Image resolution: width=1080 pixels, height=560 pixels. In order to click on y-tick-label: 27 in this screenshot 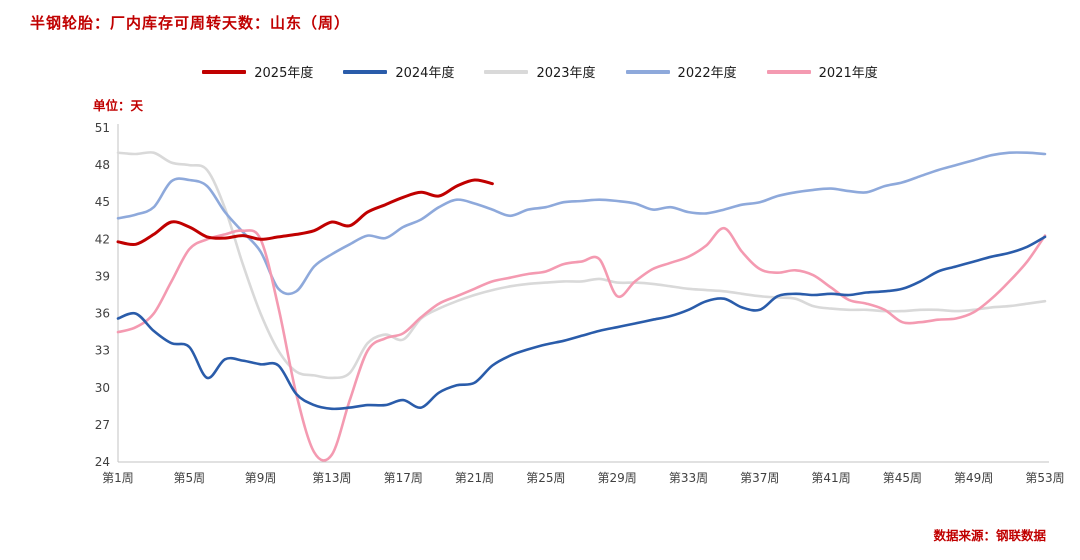, I will do `click(102, 425)`.